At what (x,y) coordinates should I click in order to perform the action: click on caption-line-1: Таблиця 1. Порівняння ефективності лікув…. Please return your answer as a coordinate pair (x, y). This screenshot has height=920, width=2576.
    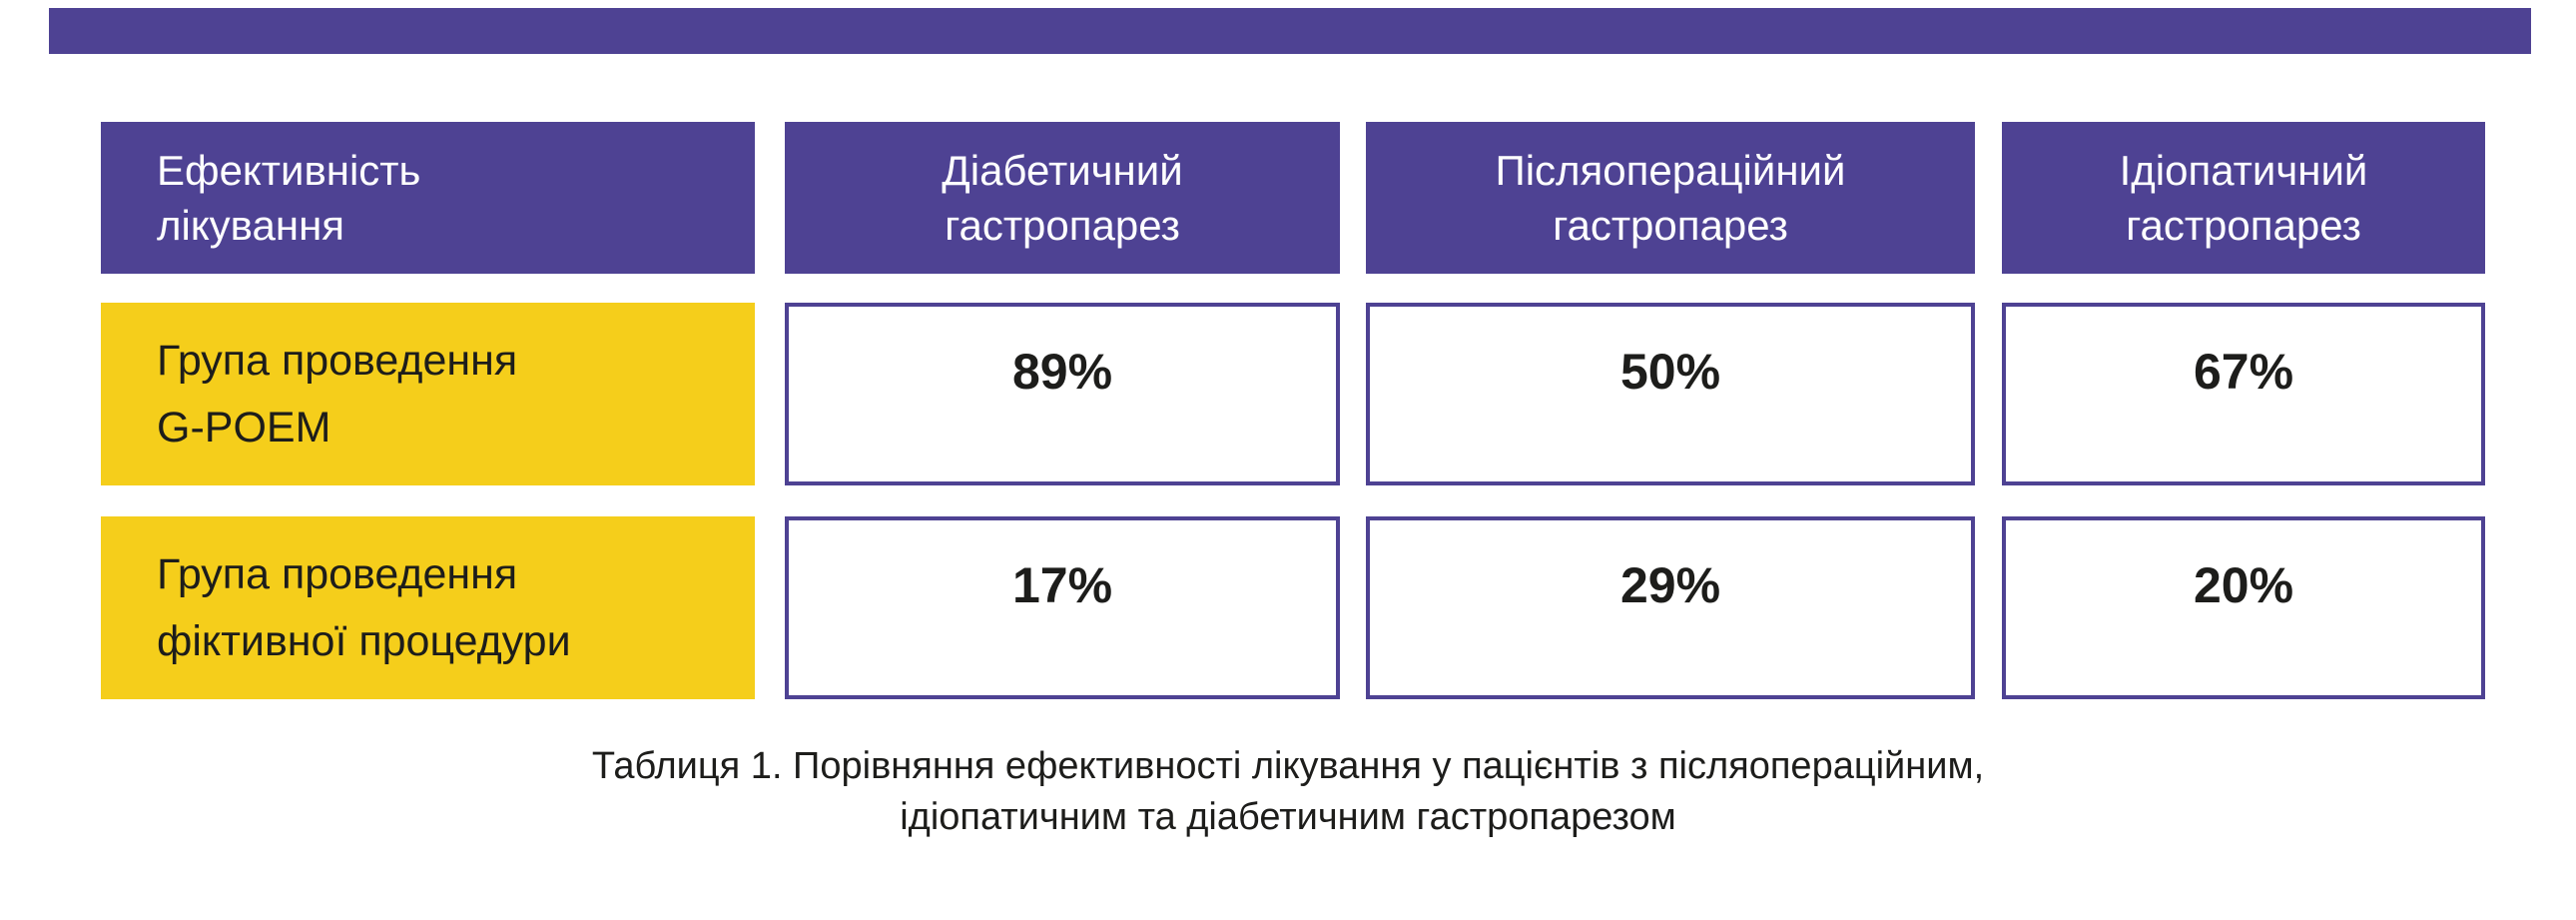
    Looking at the image, I should click on (1288, 766).